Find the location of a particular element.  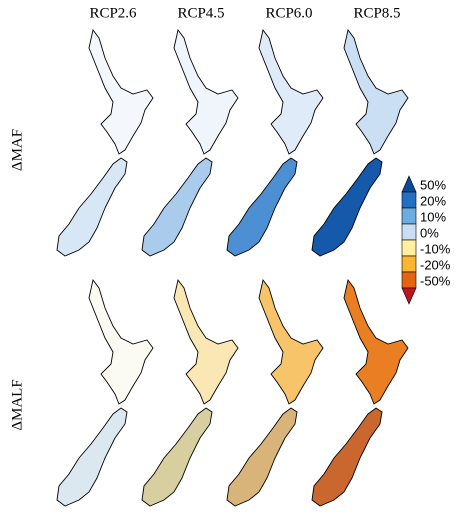

row-label: ΔMAF is located at coordinates (17, 150).